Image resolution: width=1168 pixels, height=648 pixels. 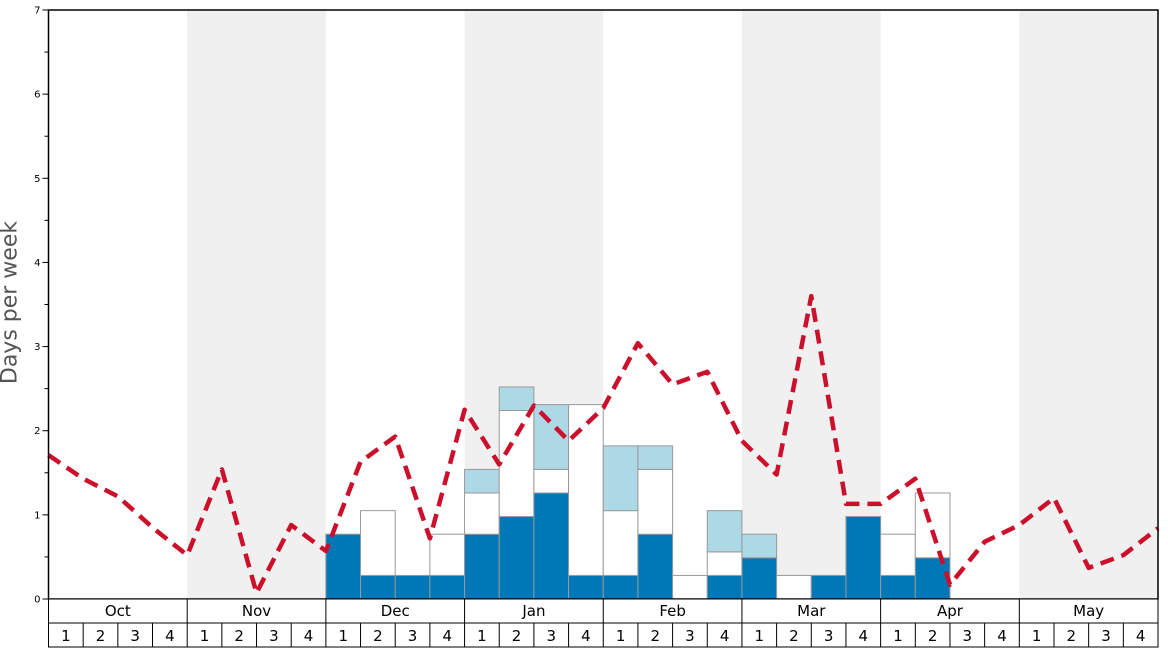 I want to click on y-tick-label: 6, so click(x=37, y=95).